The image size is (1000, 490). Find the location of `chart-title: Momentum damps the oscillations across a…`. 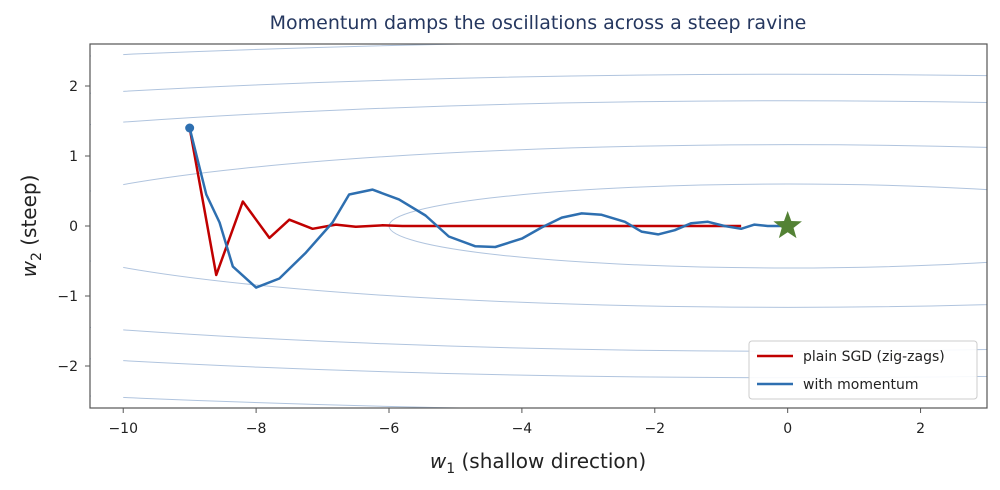

chart-title: Momentum damps the oscillations across a… is located at coordinates (538, 23).